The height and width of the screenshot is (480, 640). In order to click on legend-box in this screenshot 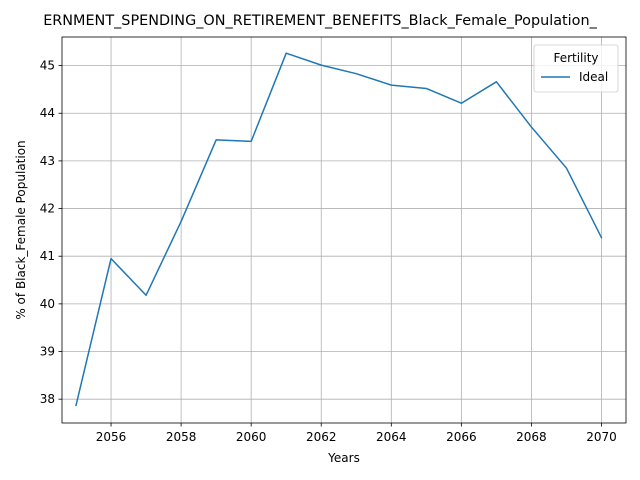, I will do `click(576, 68)`.